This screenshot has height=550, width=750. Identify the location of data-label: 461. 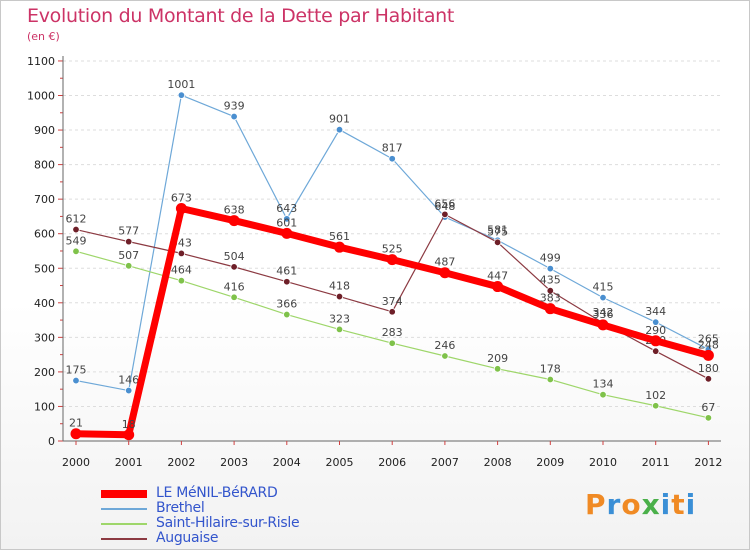
(286, 271).